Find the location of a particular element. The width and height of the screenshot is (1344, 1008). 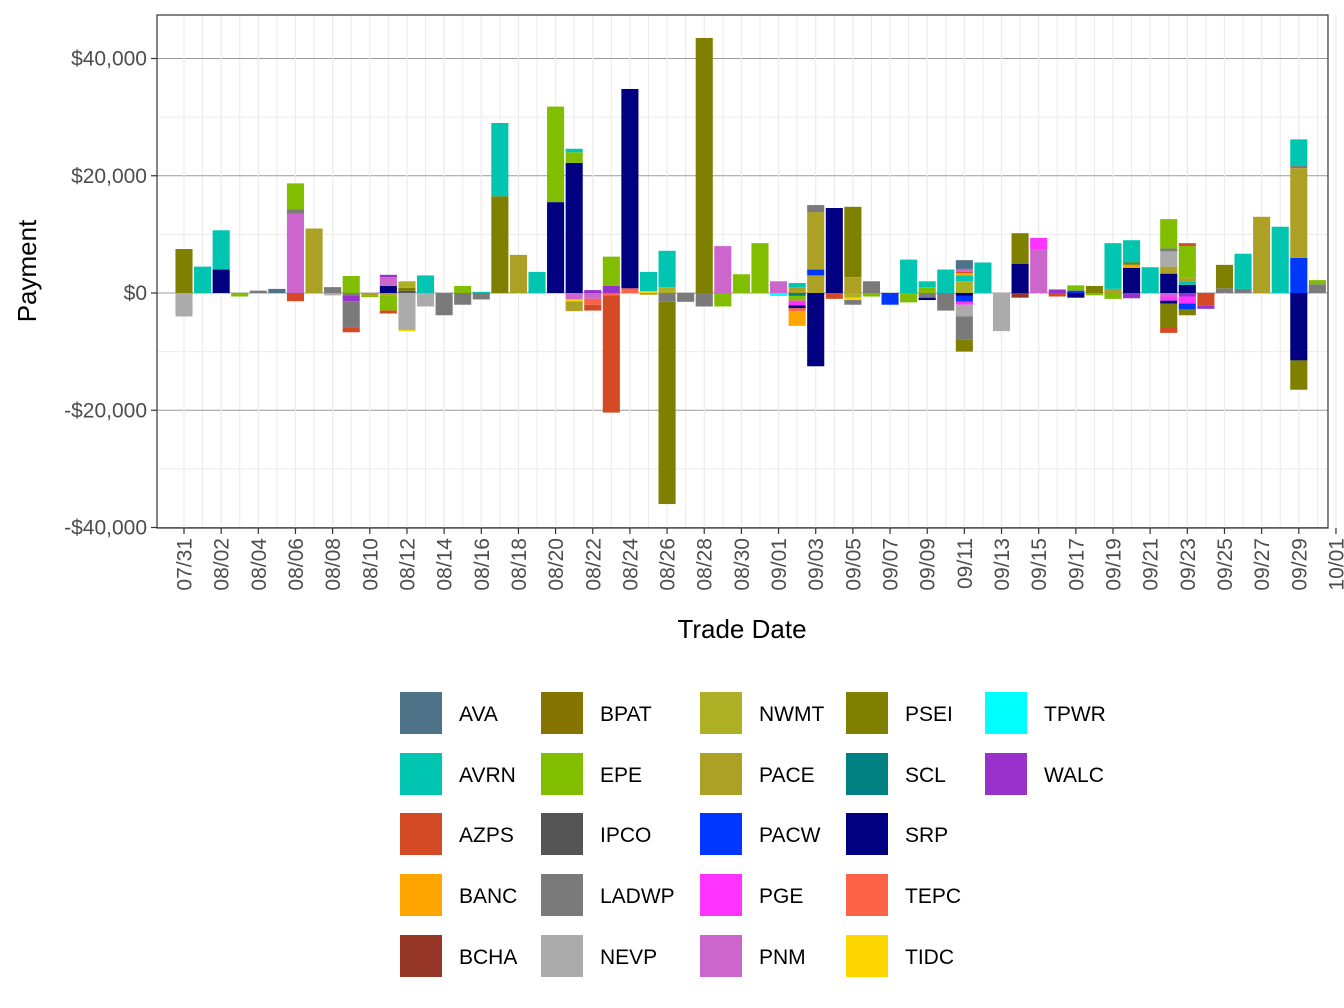

legend-item: TEPC is located at coordinates (903, 895).